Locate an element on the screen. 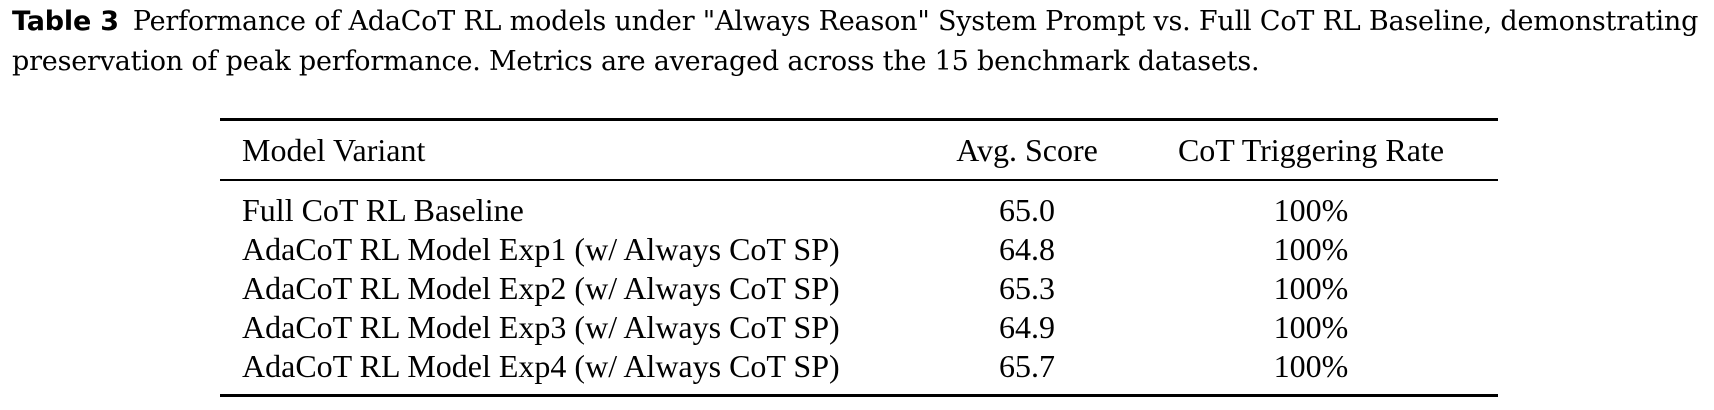 This screenshot has width=1714, height=410. table-row: Full CoT RL Baseline 65.0 100% is located at coordinates (859, 205).